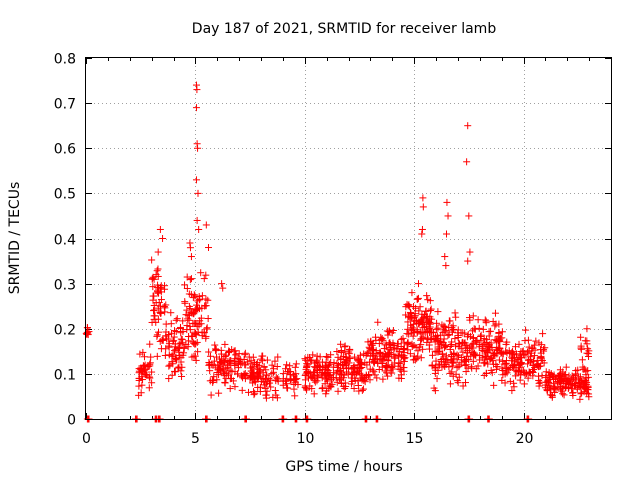  I want to click on x-axis-label: GPS time / hours, so click(343, 467).